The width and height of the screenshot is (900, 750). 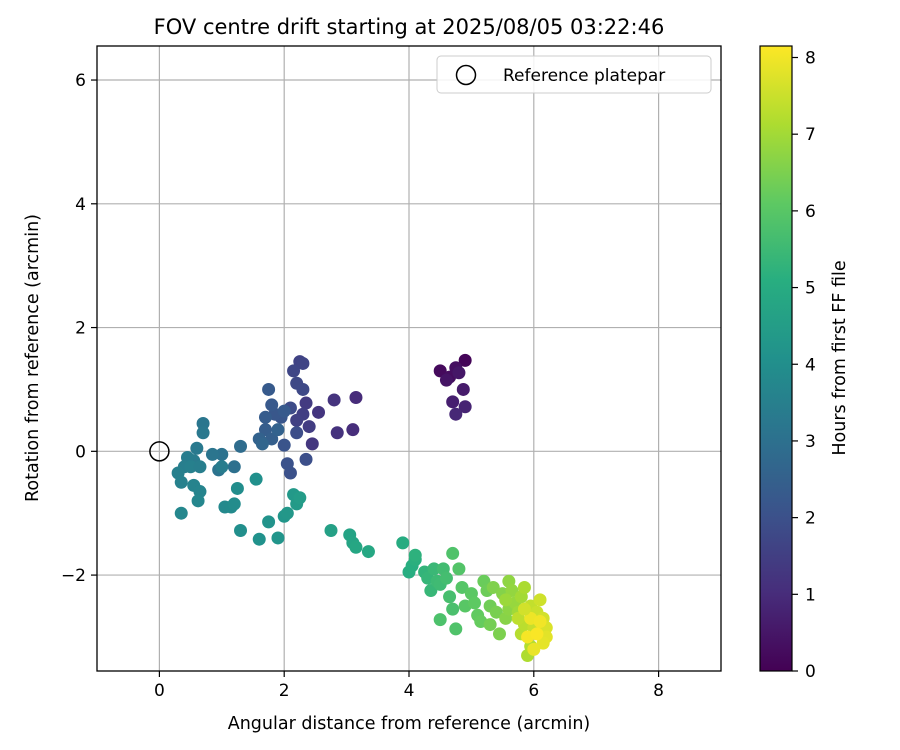 I want to click on colorbar-tick-label: 5, so click(x=810, y=289).